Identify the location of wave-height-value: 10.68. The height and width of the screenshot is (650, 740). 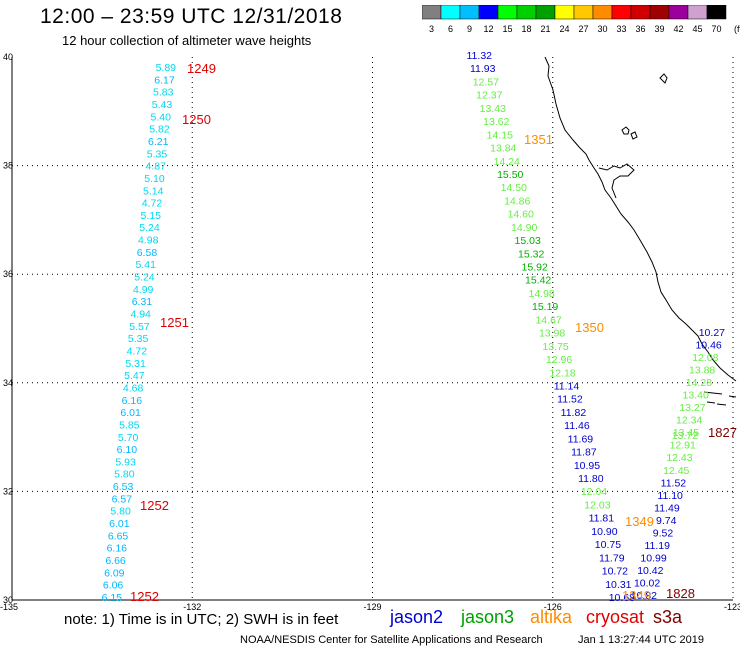
(622, 598).